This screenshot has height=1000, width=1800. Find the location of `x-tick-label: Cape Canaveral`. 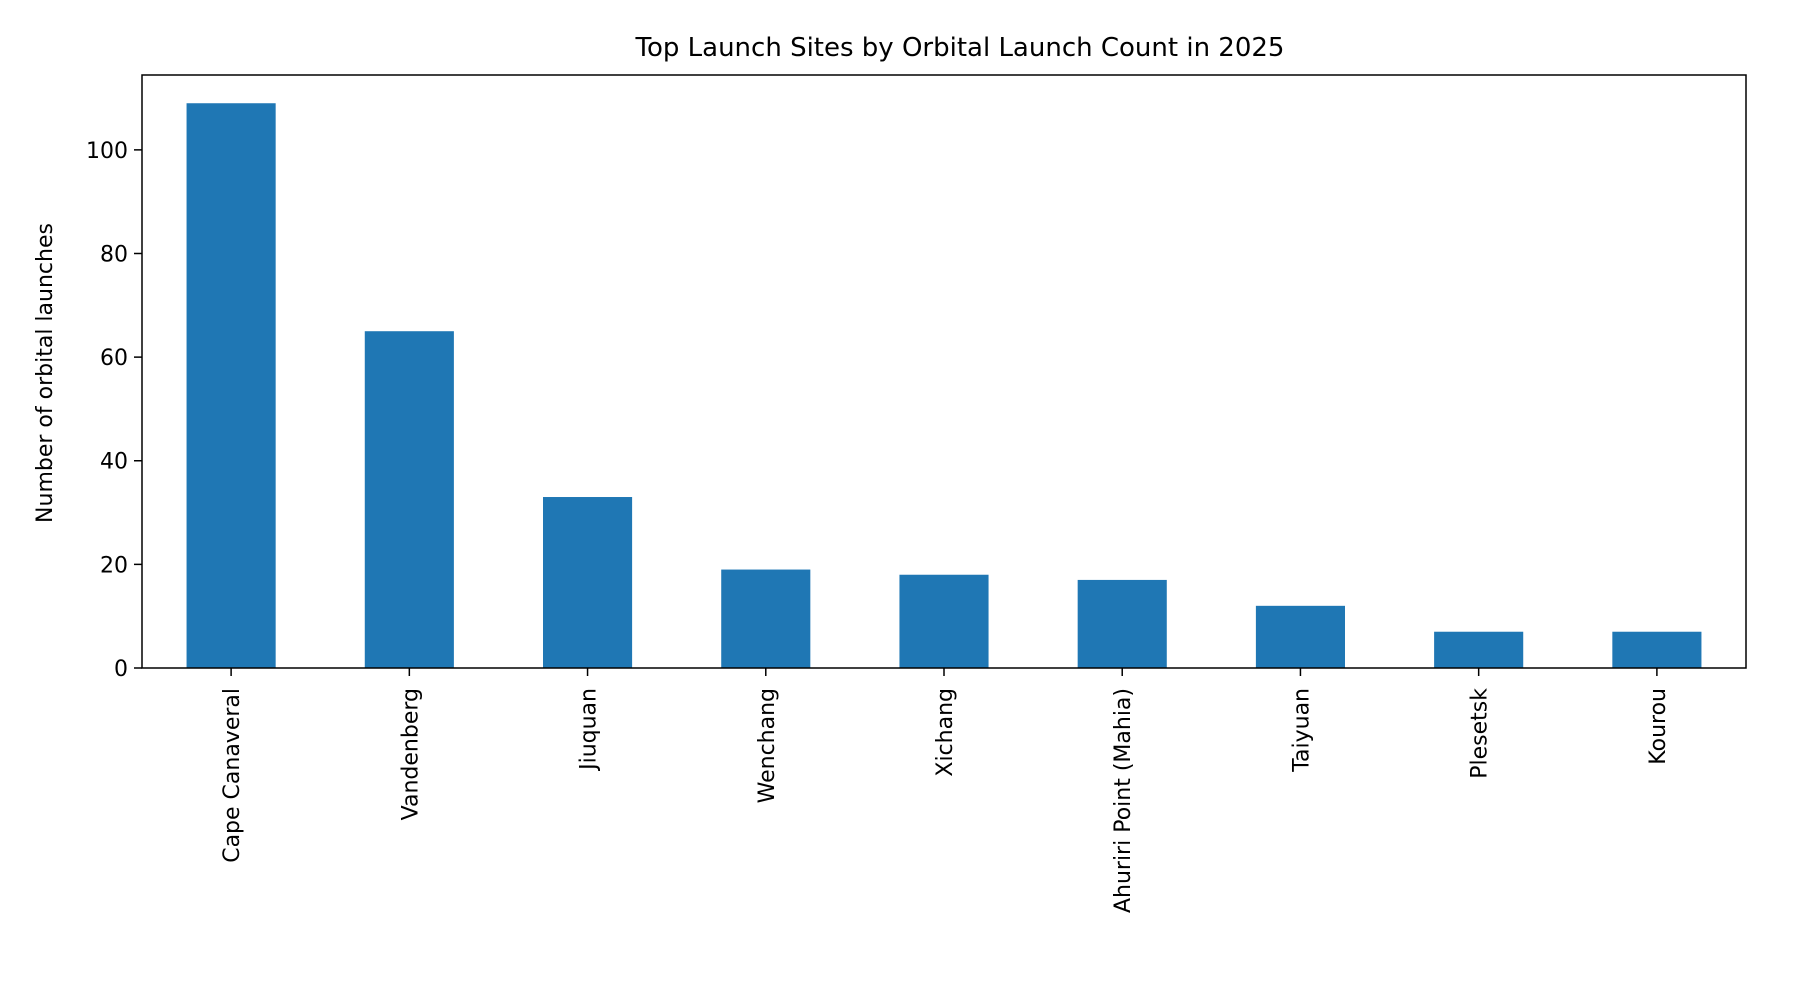

x-tick-label: Cape Canaveral is located at coordinates (232, 775).